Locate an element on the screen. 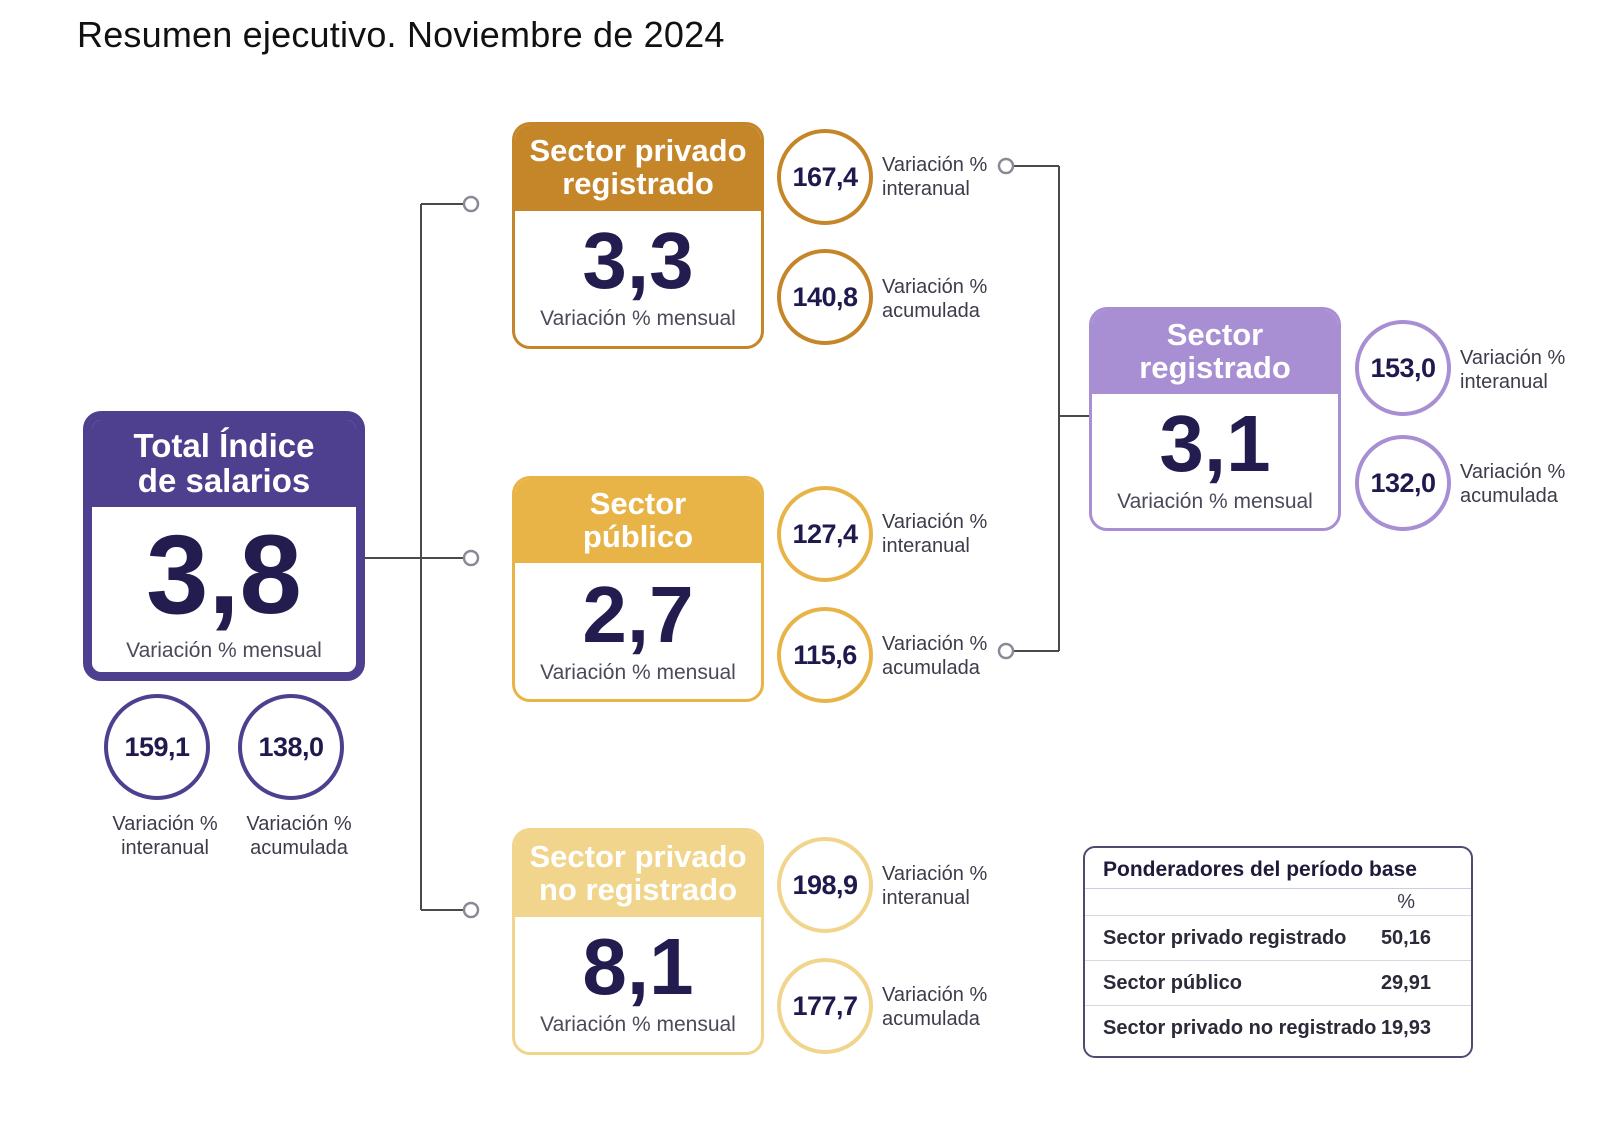 This screenshot has width=1600, height=1139. registrado-acumulada-circle: 132,0 is located at coordinates (1403, 483).